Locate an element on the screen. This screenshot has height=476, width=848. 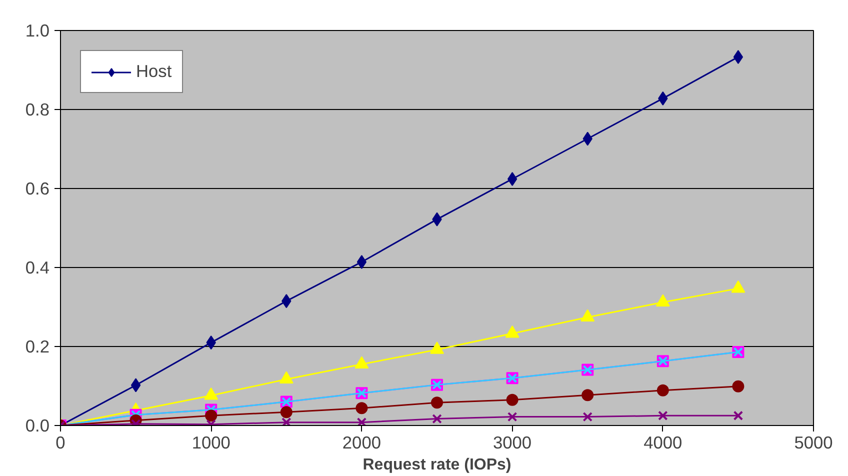
legend-label: Host is located at coordinates (154, 71).